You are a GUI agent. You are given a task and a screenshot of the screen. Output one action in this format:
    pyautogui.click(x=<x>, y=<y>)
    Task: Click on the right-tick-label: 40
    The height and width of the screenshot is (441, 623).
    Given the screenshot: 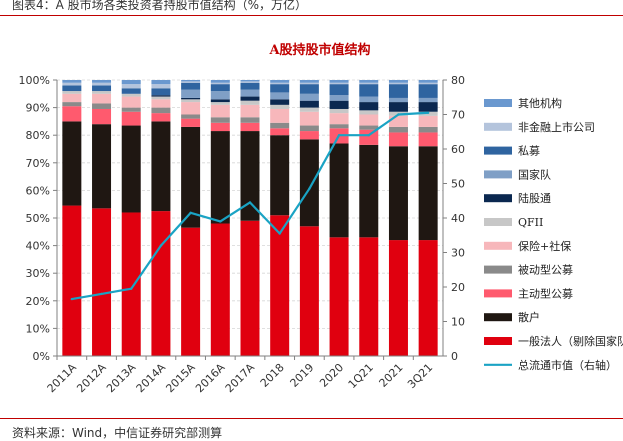 What is the action you would take?
    pyautogui.click(x=458, y=218)
    